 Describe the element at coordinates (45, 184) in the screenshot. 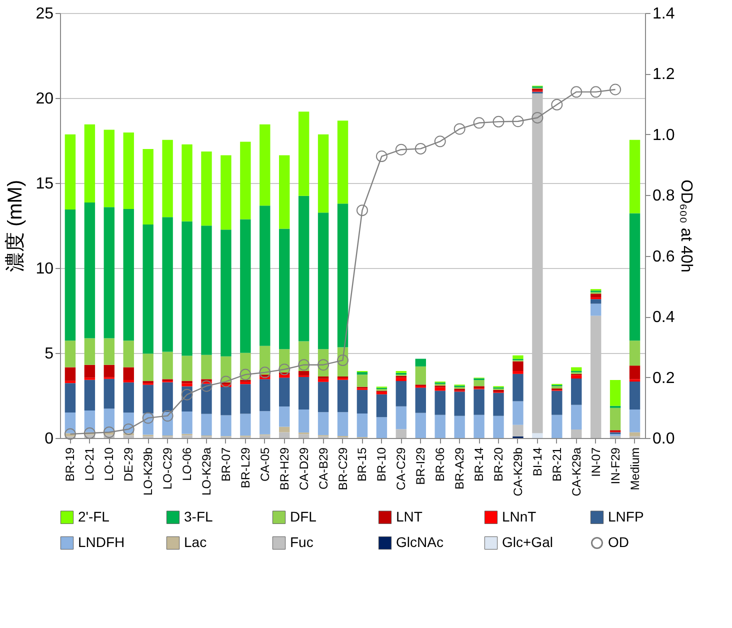

I see `y-tick-label: 15` at that location.